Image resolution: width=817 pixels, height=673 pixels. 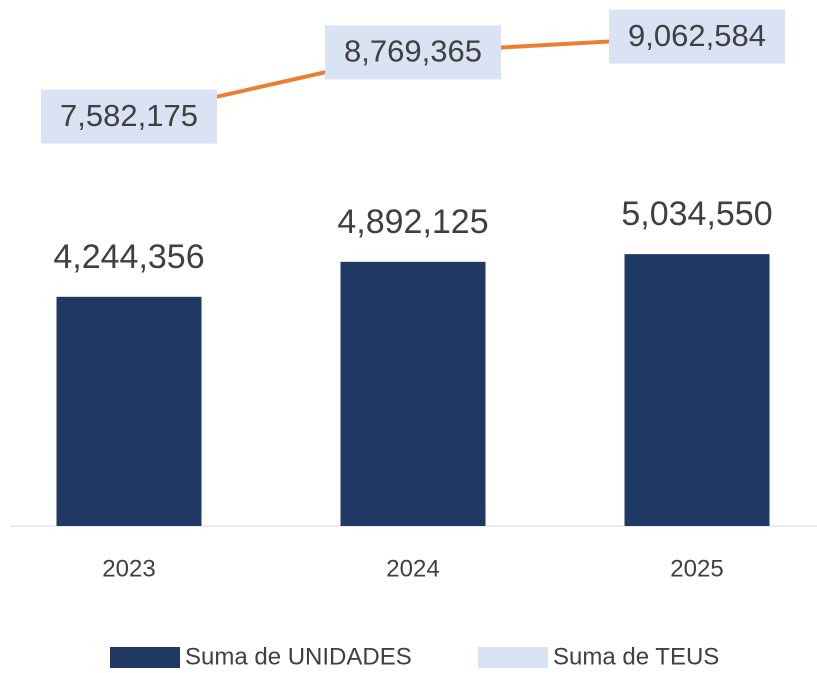 What do you see at coordinates (128, 568) in the screenshot?
I see `x-tick-label: 2023` at bounding box center [128, 568].